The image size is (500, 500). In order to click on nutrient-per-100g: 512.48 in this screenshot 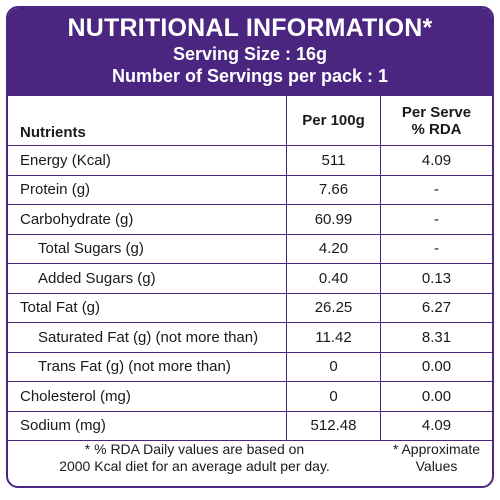, I will do `click(334, 425)`.